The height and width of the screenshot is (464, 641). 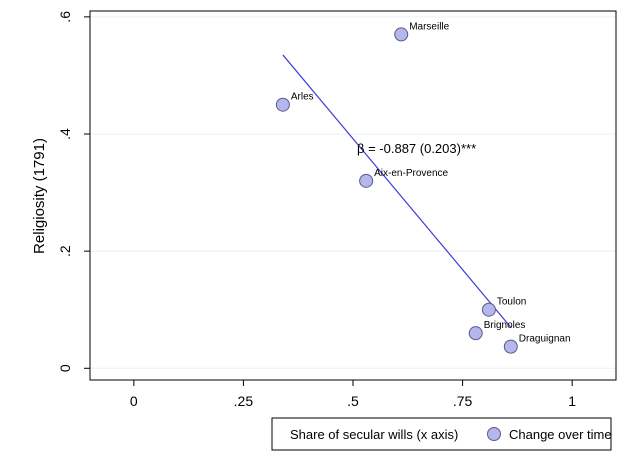 What do you see at coordinates (429, 26) in the screenshot?
I see `point-label: Marseille` at bounding box center [429, 26].